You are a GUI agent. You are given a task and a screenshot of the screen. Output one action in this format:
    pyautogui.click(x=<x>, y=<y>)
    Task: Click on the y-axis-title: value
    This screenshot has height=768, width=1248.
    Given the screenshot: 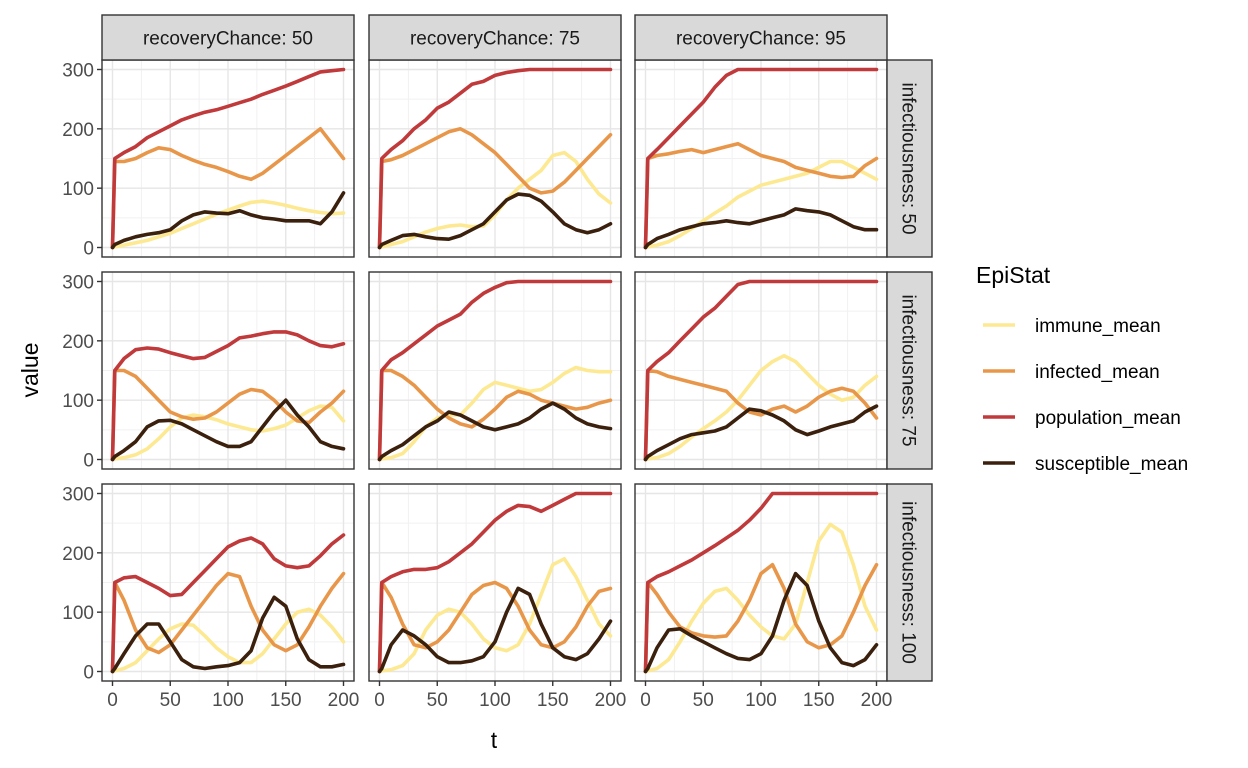 What is the action you would take?
    pyautogui.click(x=30, y=370)
    